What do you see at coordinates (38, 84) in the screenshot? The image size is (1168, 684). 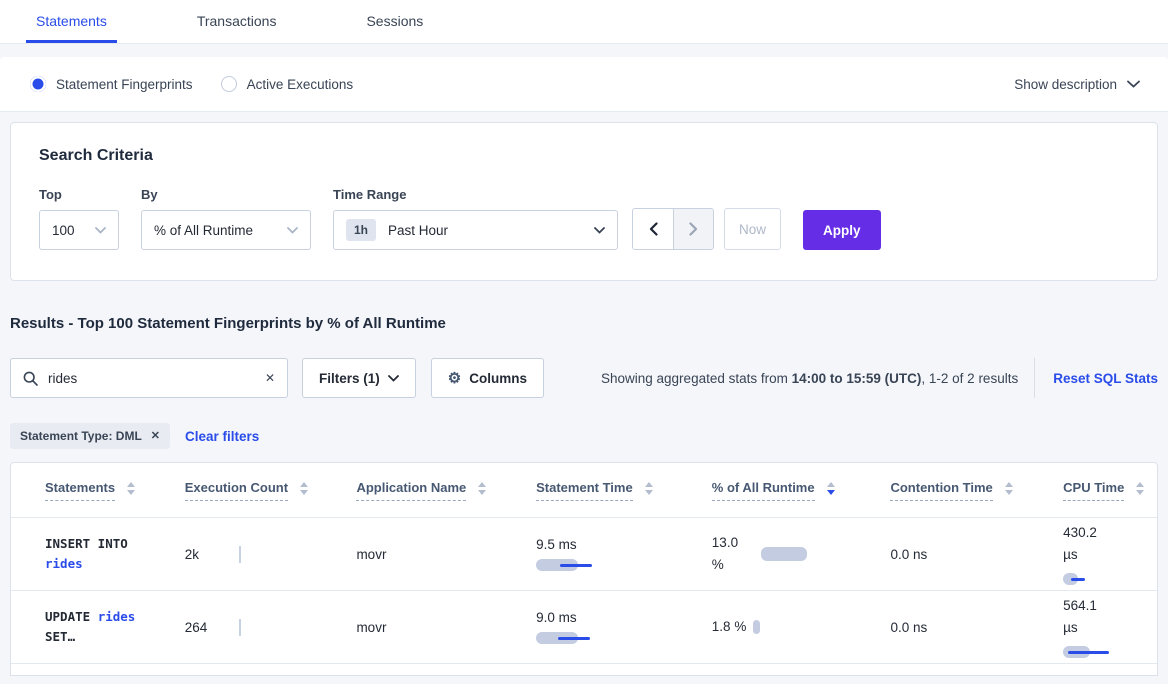 I see `radio-selected-icon` at bounding box center [38, 84].